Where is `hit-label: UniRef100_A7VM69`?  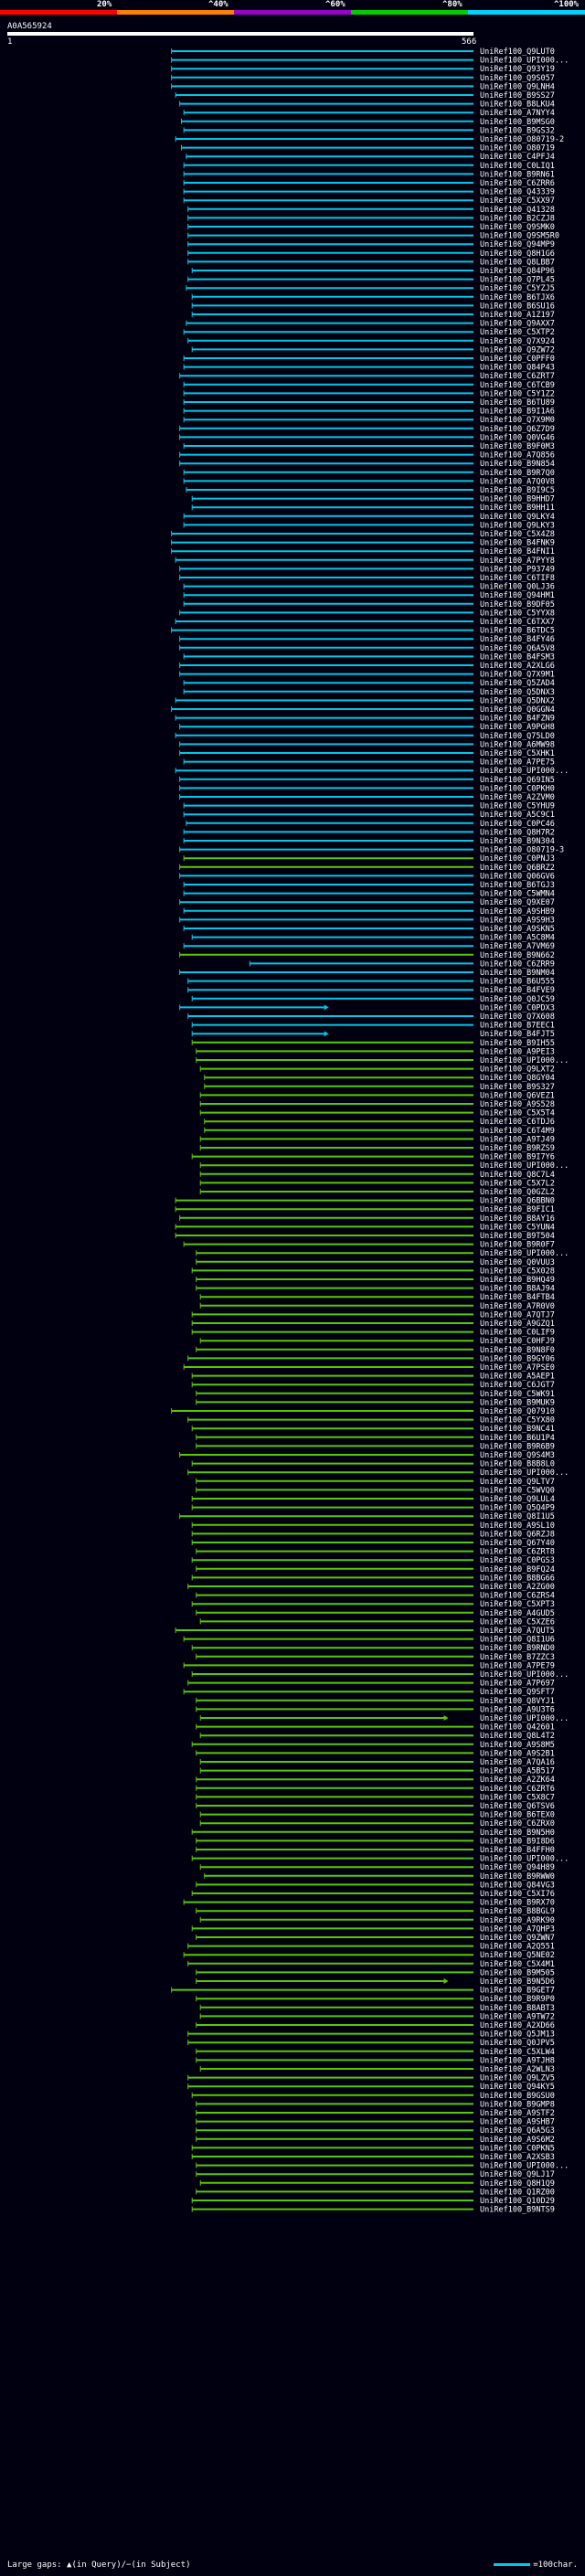
hit-label: UniRef100_A7VM69 is located at coordinates (517, 946).